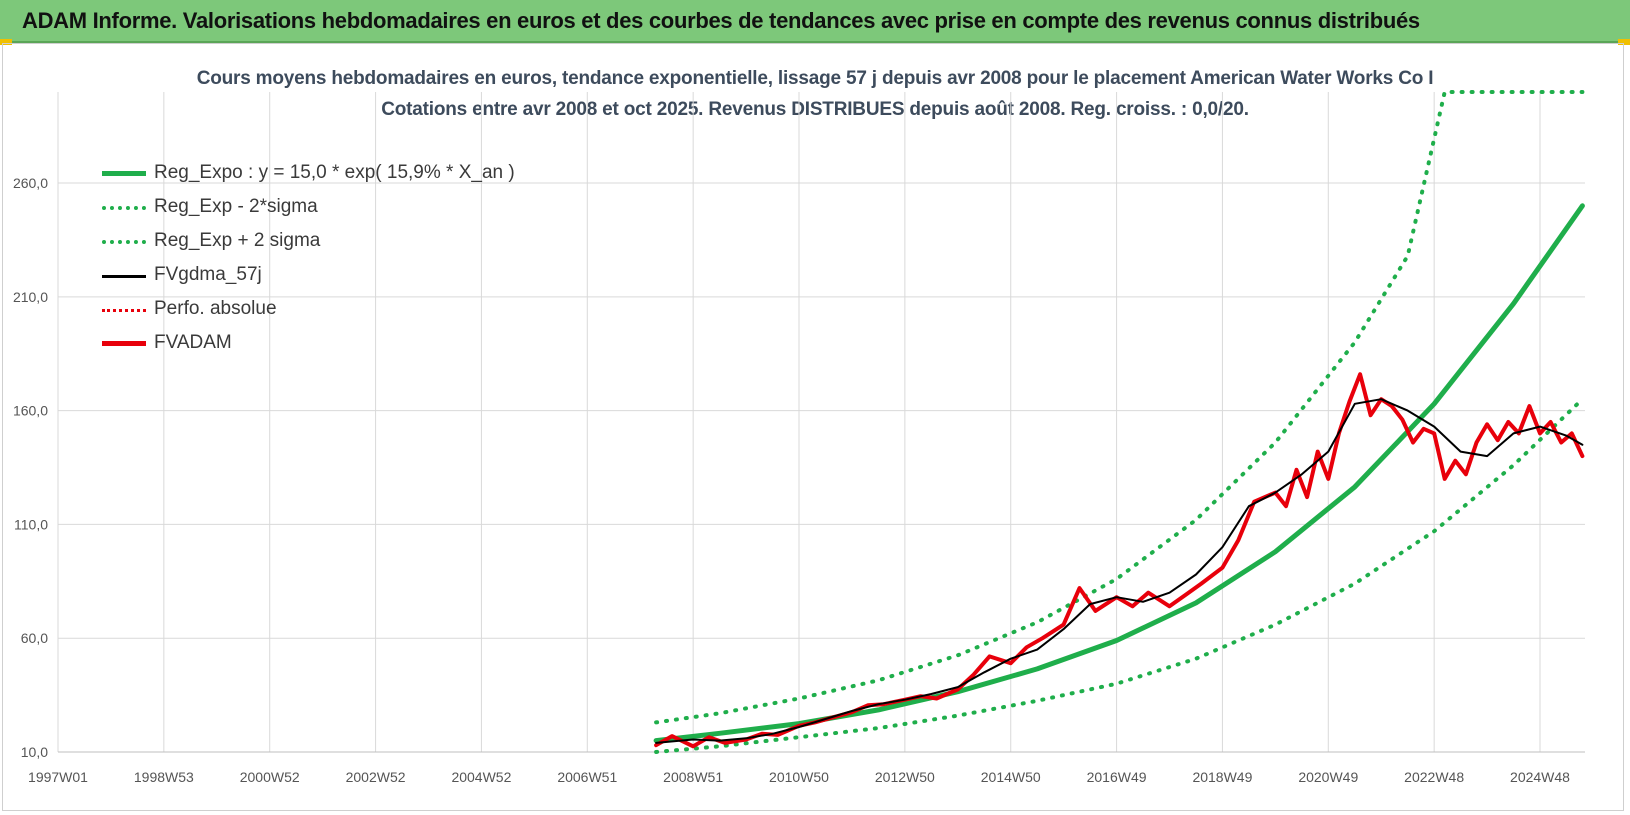 The image size is (1630, 815). I want to click on y-tick-label: 60,0, so click(34, 638).